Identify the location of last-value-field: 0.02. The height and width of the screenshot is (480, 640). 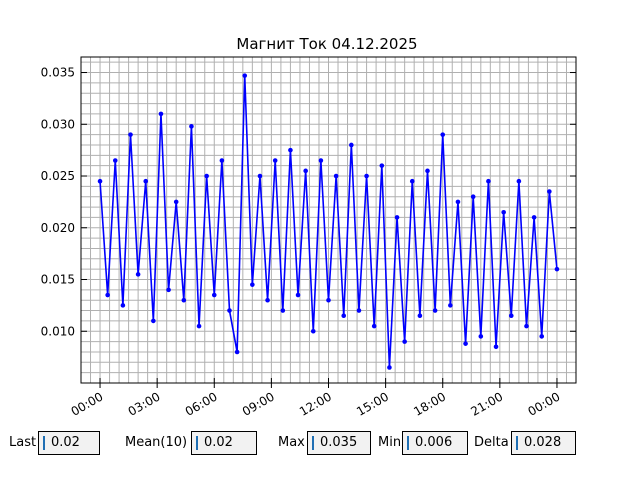
(69, 443).